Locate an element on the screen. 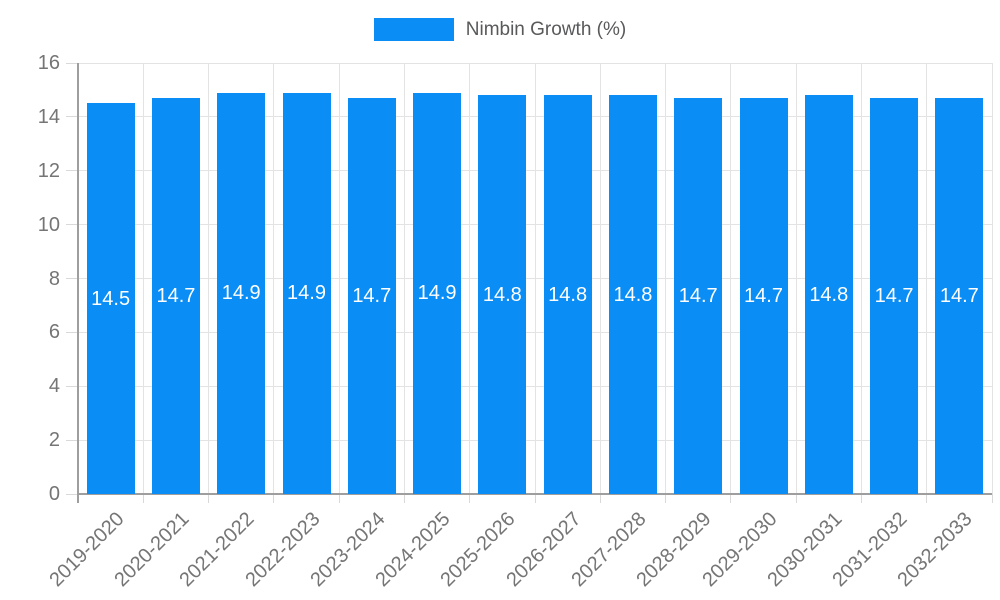  legend: Nimbin Growth (%) is located at coordinates (500, 29).